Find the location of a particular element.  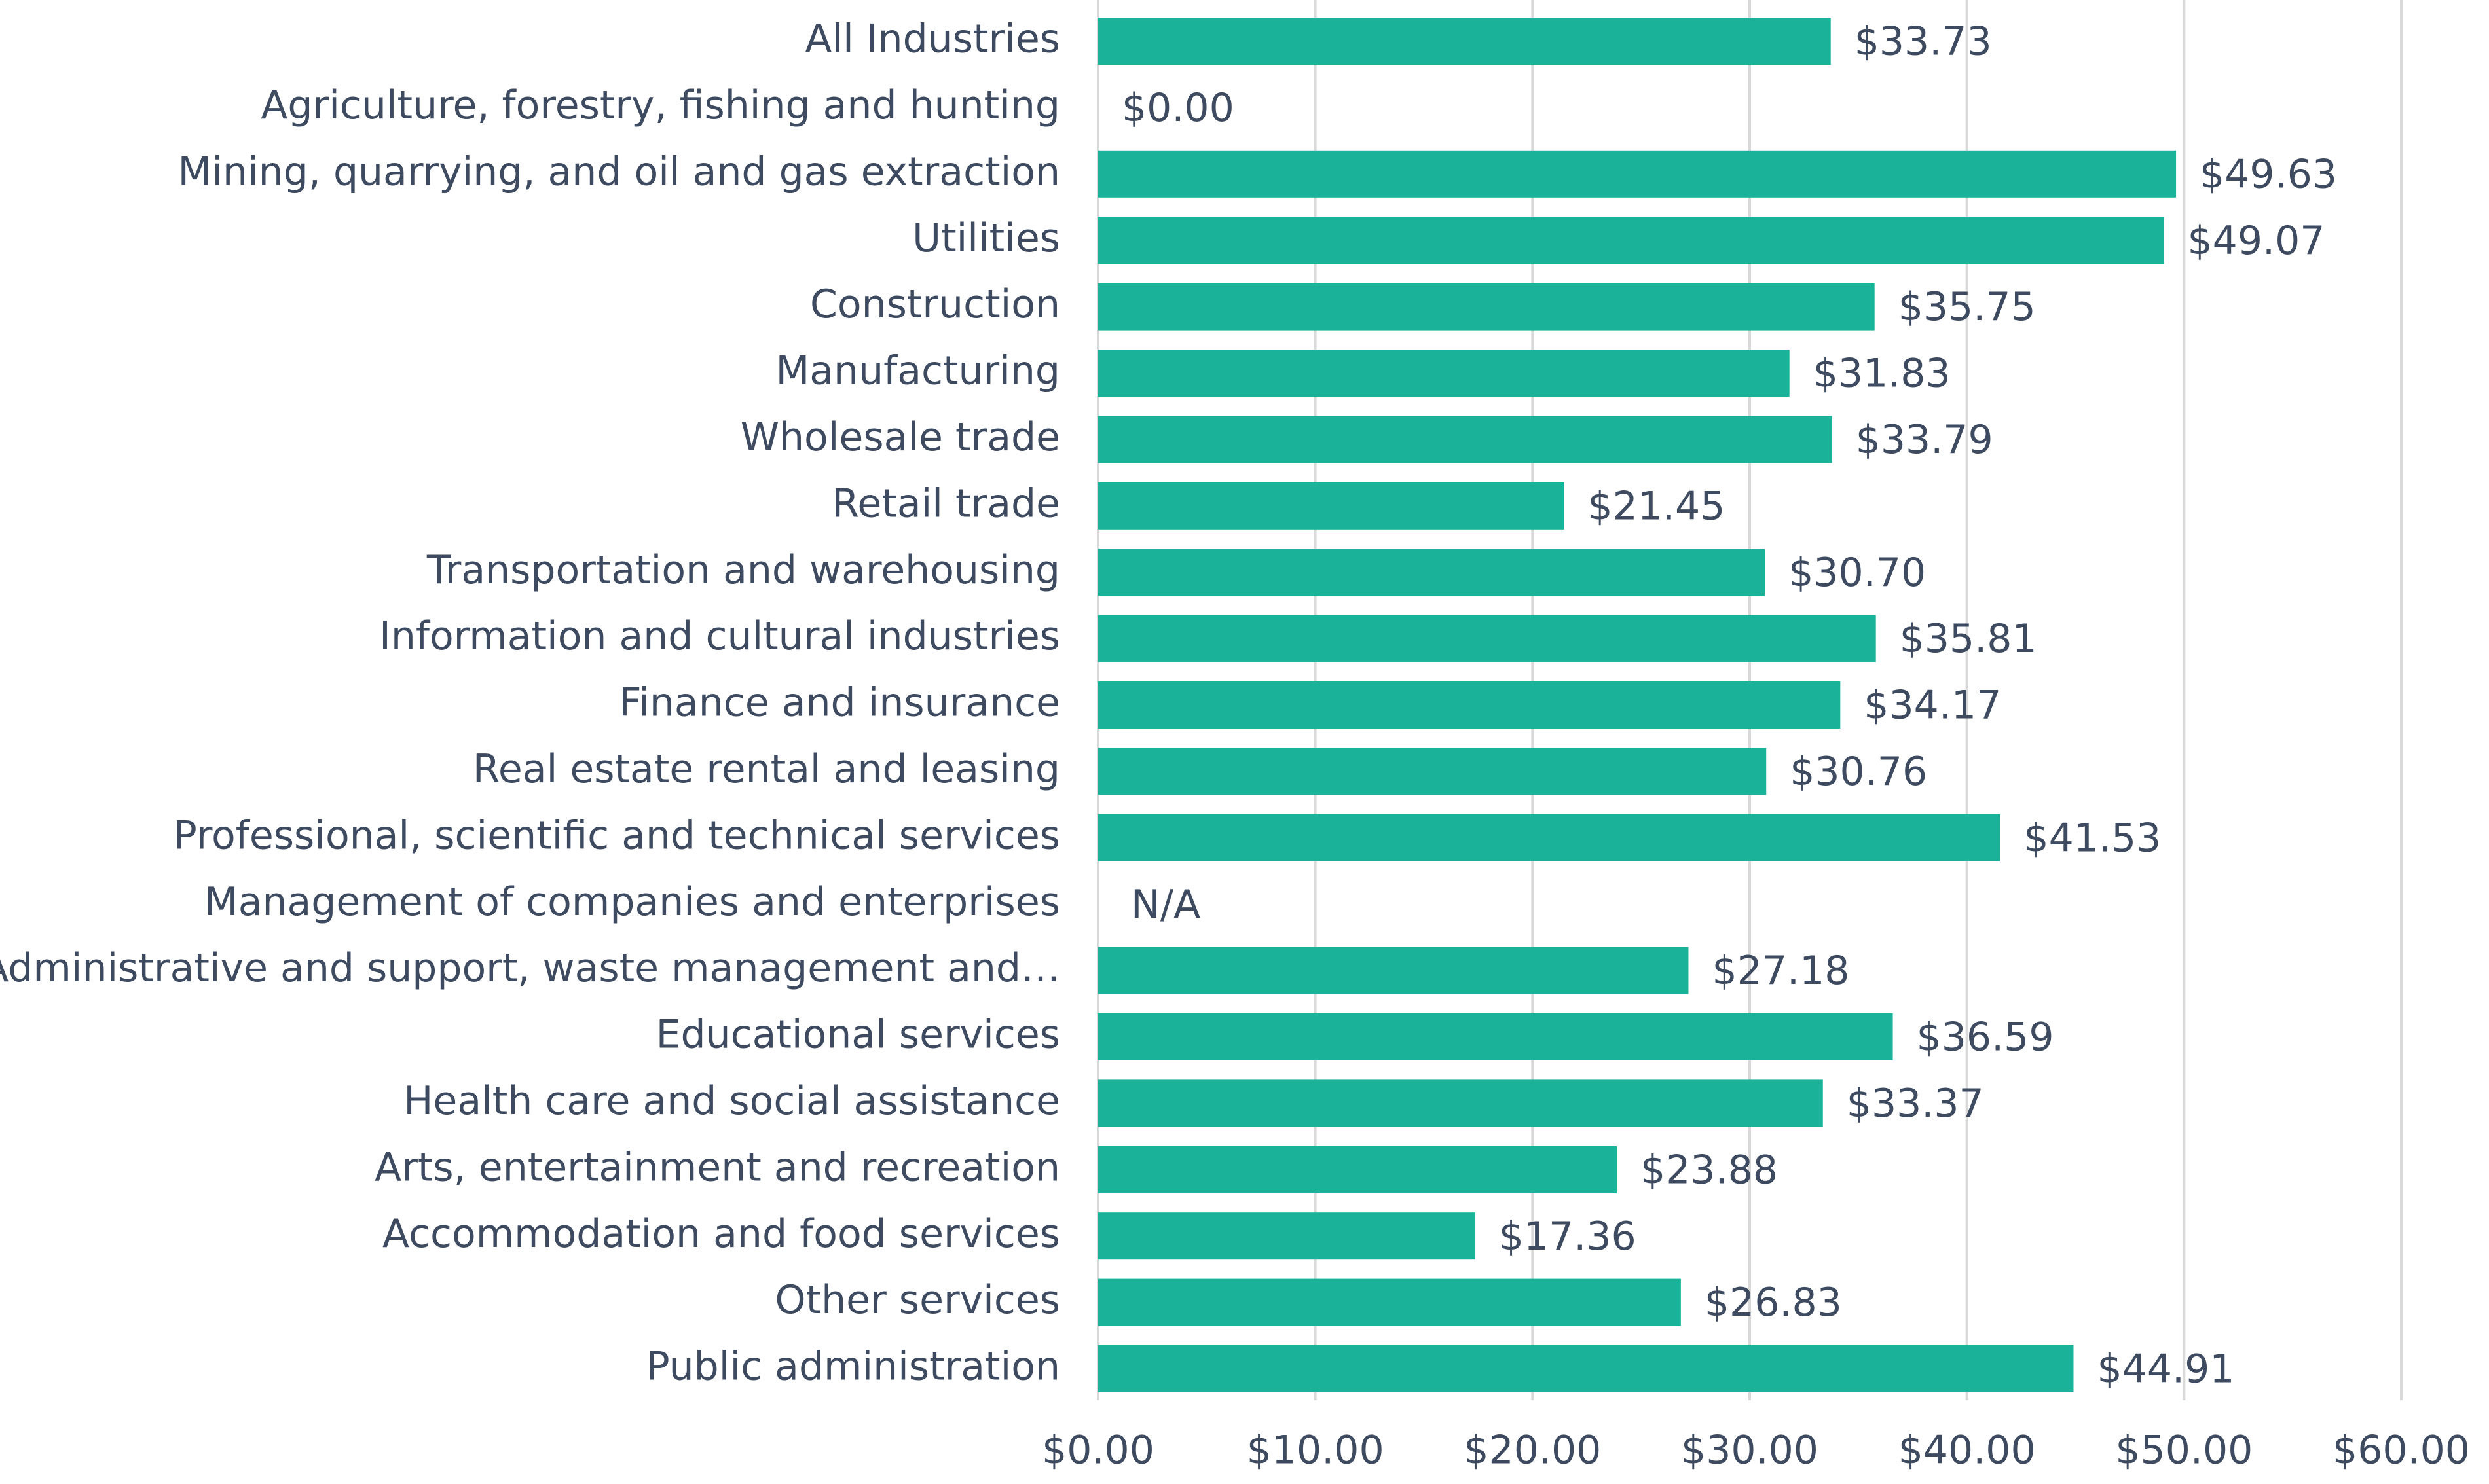

y-tick-label: Finance and insurance is located at coordinates (839, 703).